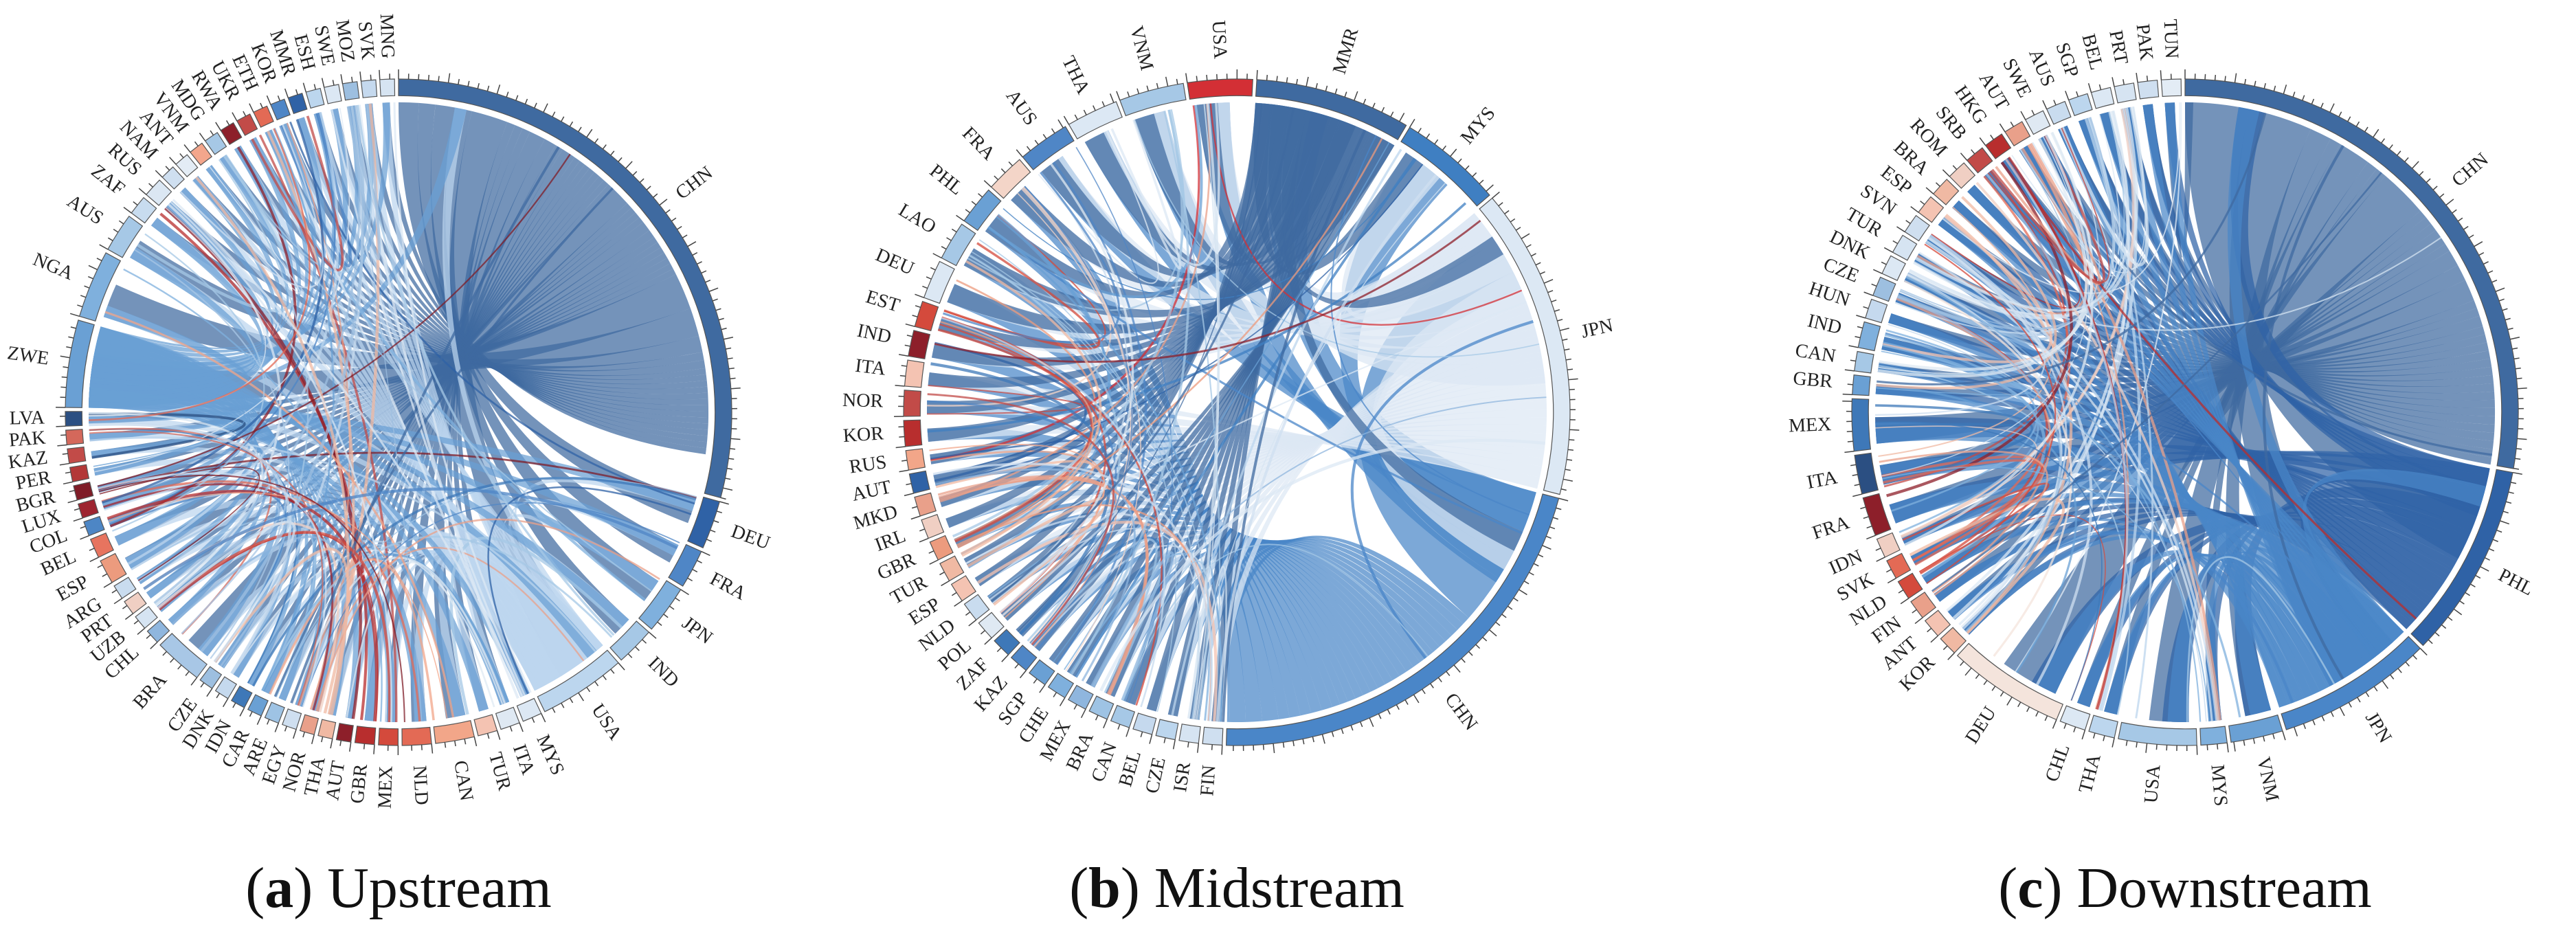 The width and height of the screenshot is (2576, 942). I want to click on link-CHN-PHL, so click(1255, 381).